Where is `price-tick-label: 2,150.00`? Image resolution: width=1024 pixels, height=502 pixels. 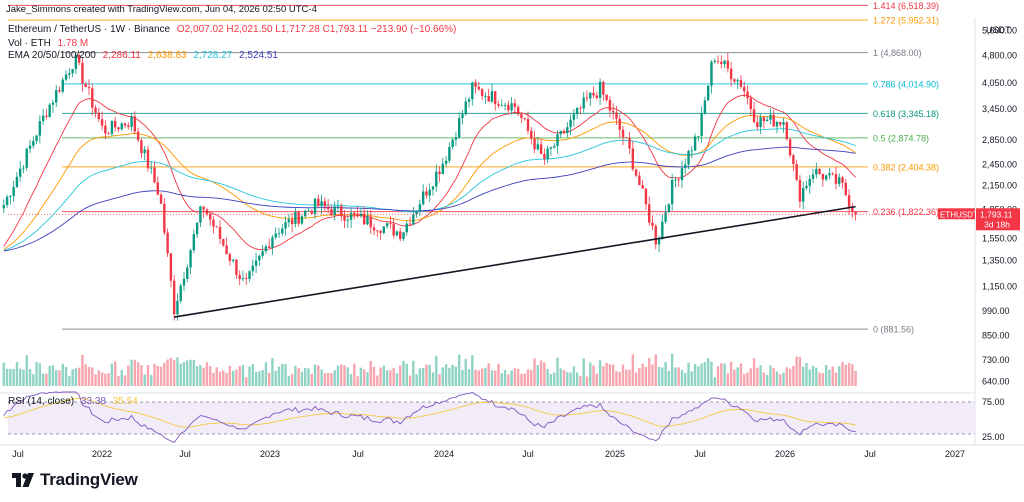
price-tick-label: 2,150.00 is located at coordinates (999, 185).